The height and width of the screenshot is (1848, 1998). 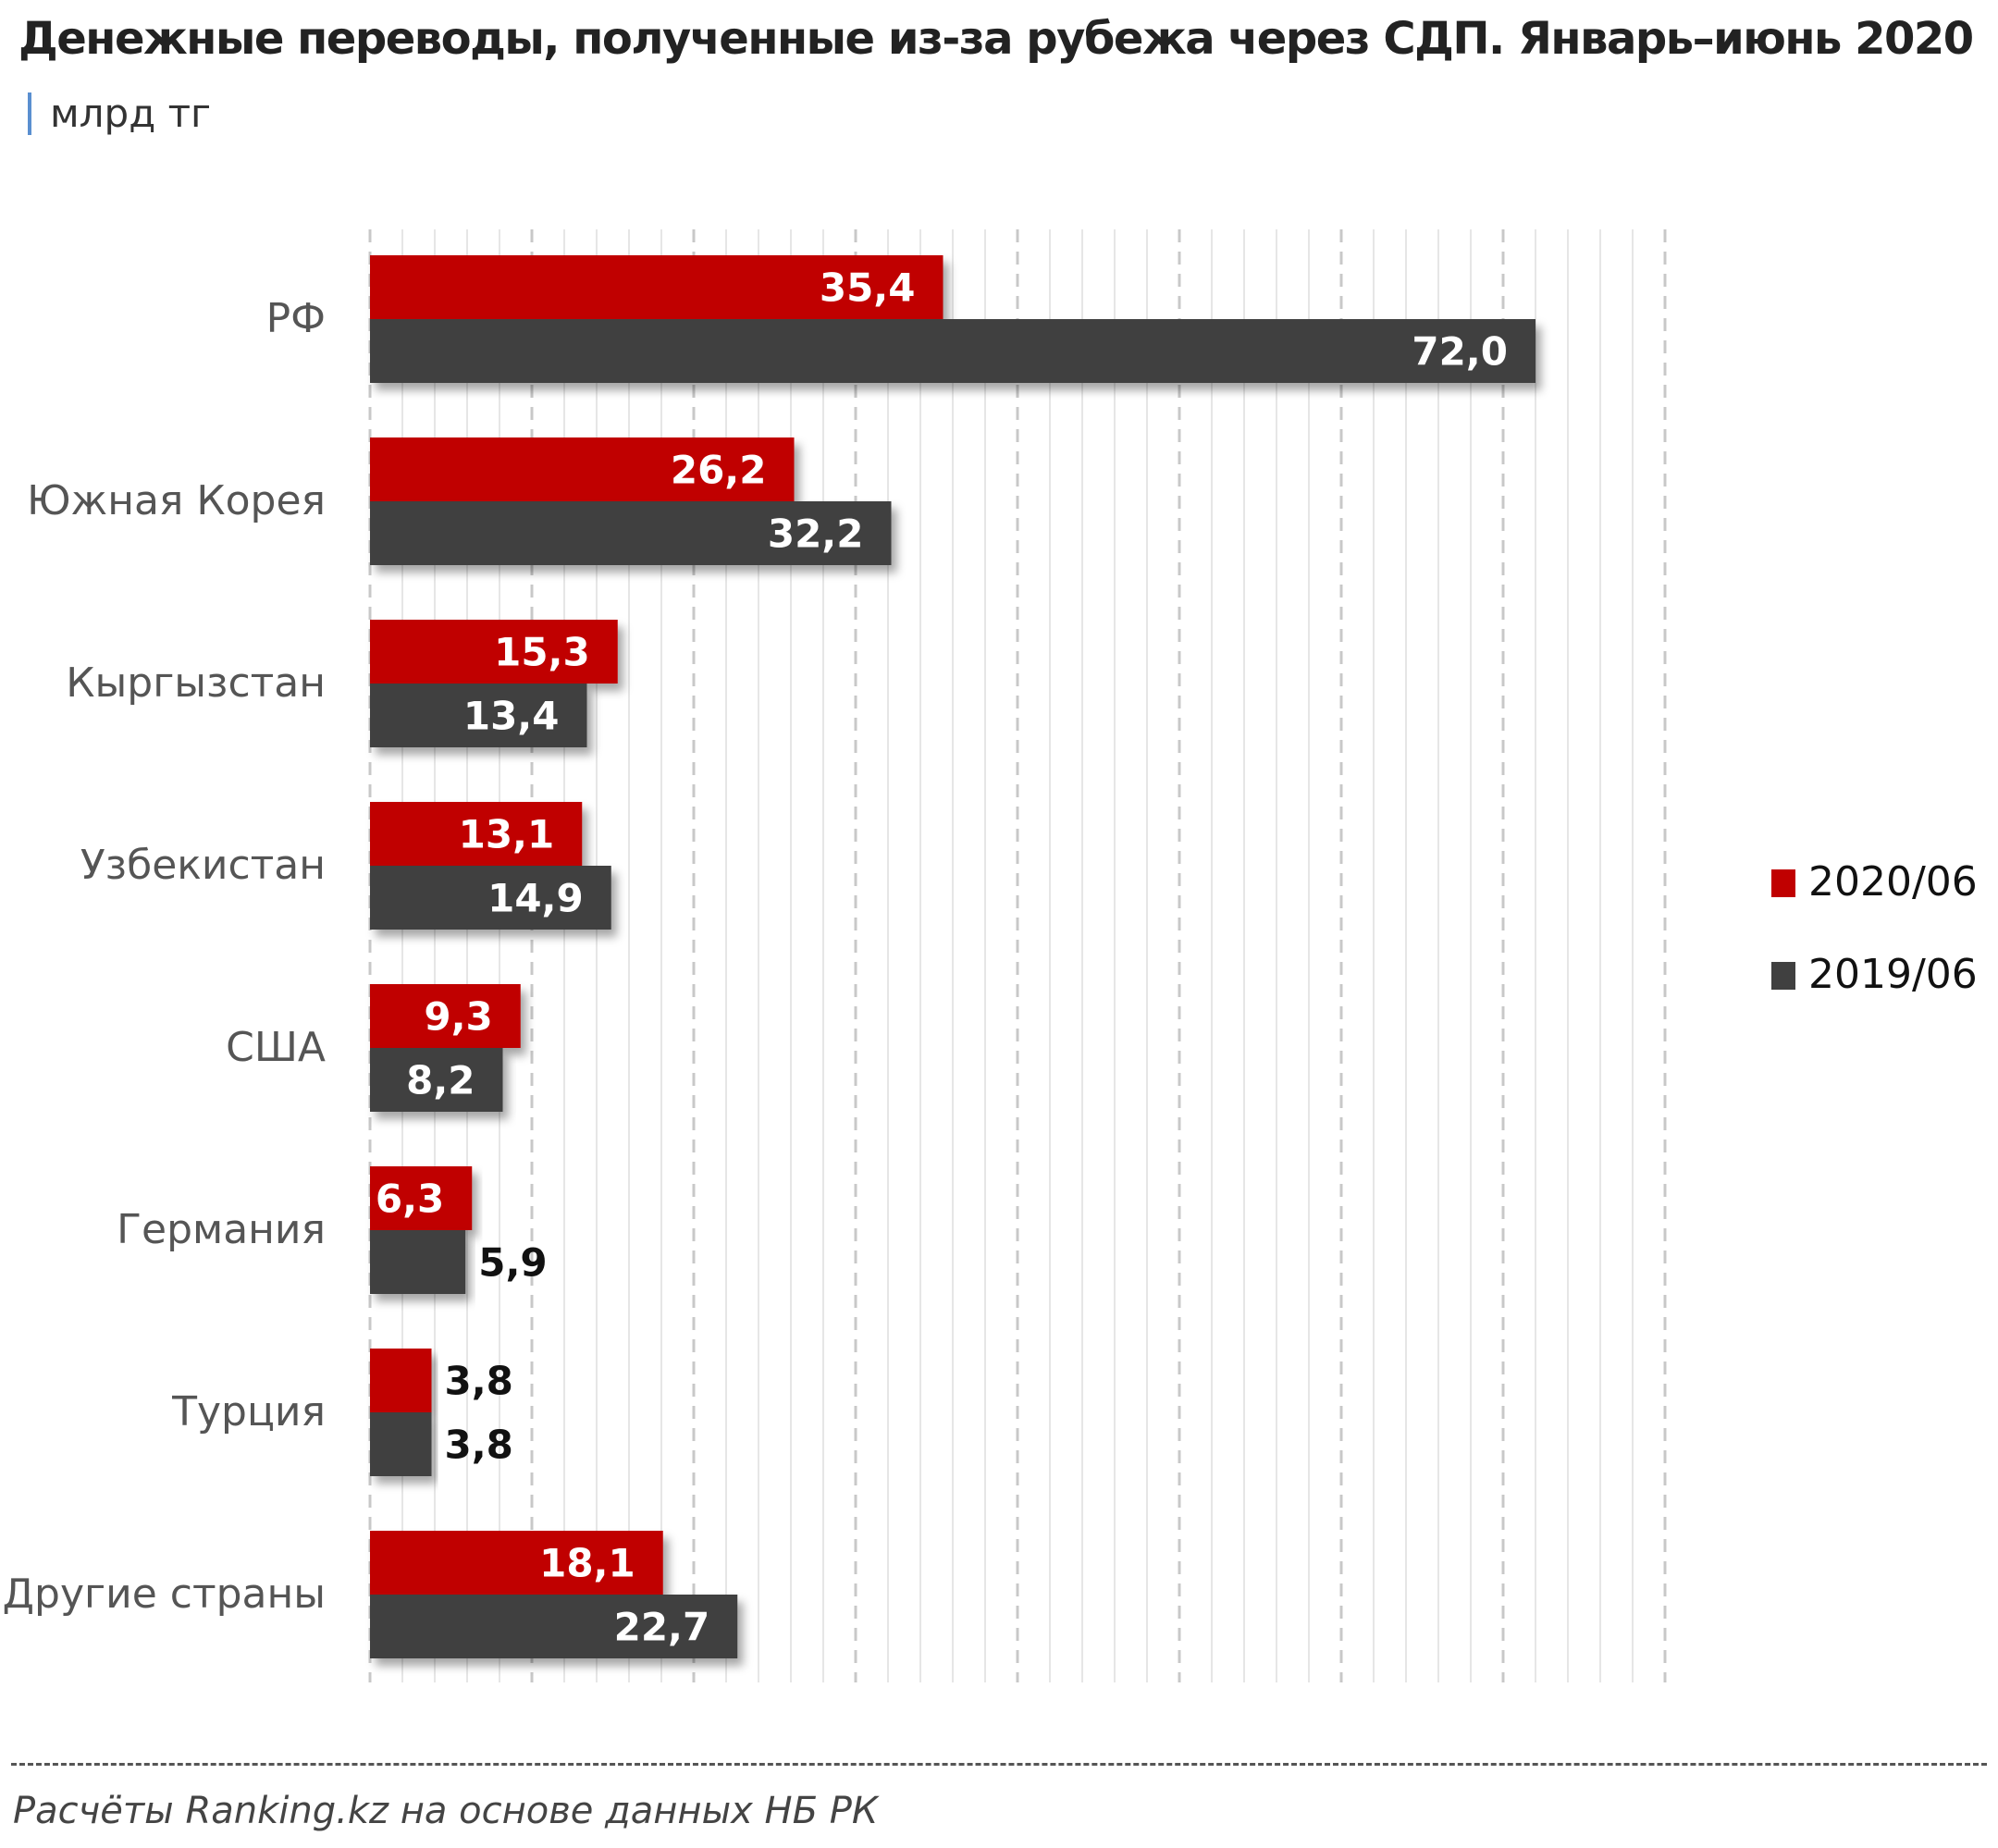 I want to click on data-label: 72,0, so click(x=1460, y=352).